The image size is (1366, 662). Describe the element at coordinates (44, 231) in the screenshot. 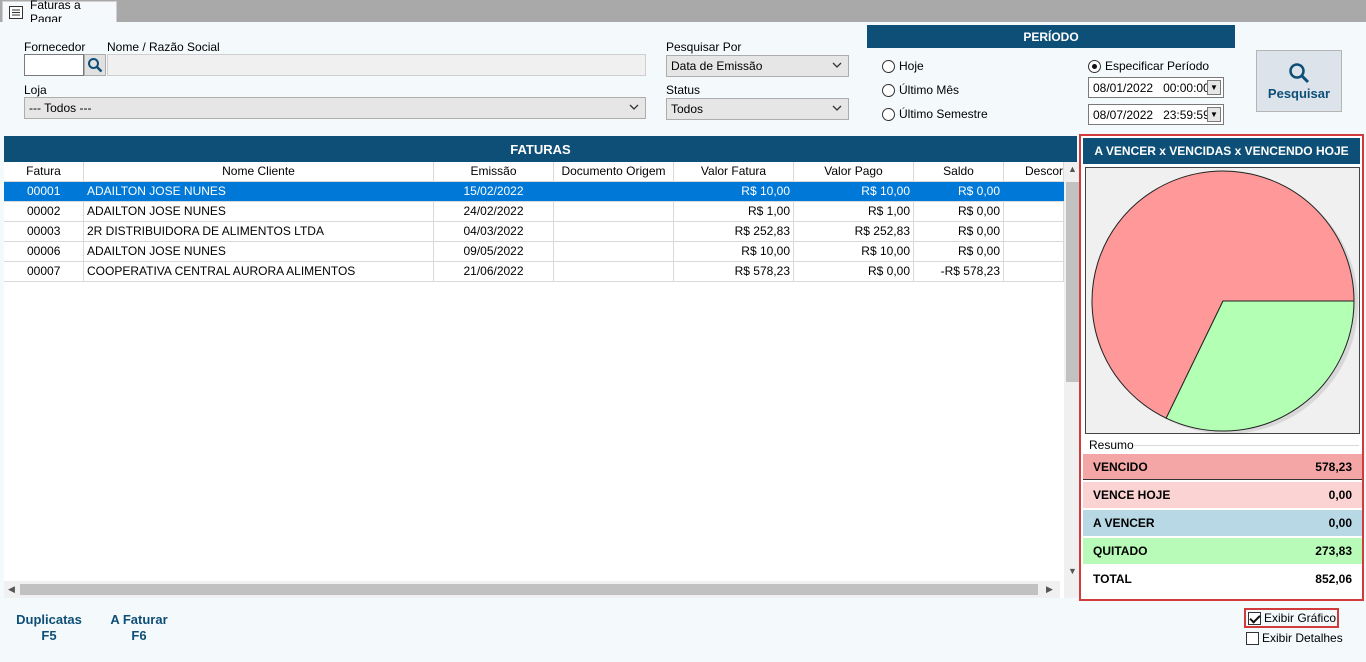

I see `table-cell-fatura: 00003` at that location.